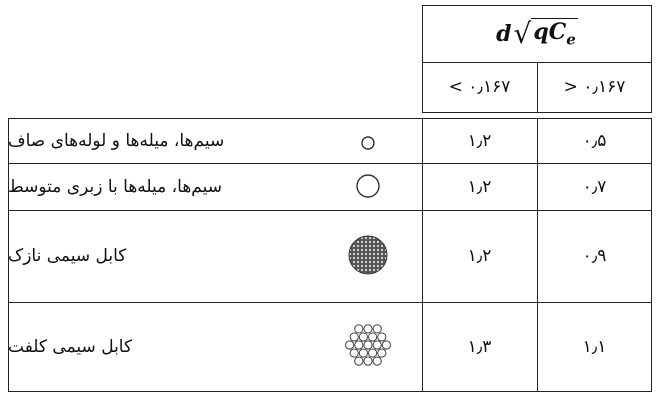 This screenshot has height=416, width=659. I want to click on sqrt-sign: √, so click(522, 33).